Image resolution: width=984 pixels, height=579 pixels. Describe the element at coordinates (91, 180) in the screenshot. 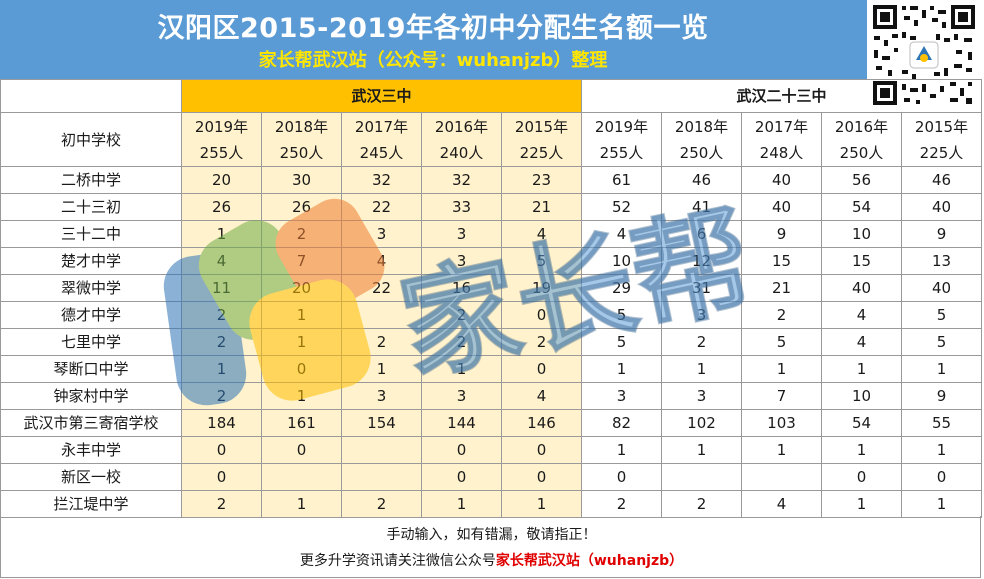

I see `school-name-cell: 二桥中学` at that location.